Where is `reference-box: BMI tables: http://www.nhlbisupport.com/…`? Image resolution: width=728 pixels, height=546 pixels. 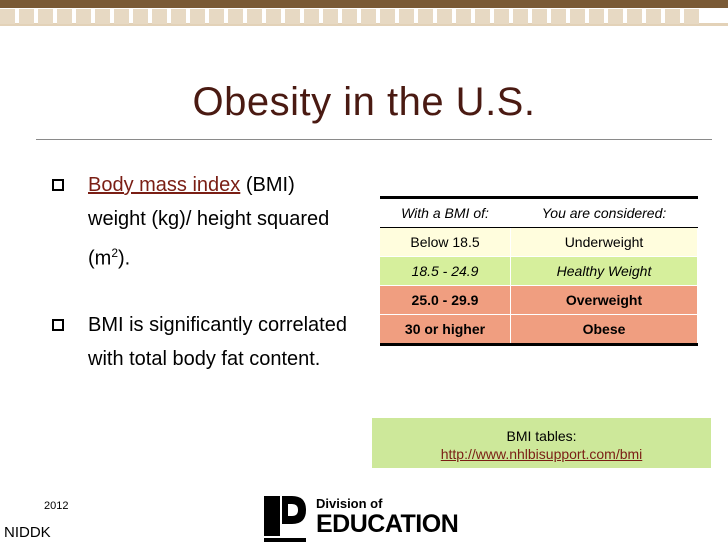 reference-box: BMI tables: http://www.nhlbisupport.com/… is located at coordinates (541, 443).